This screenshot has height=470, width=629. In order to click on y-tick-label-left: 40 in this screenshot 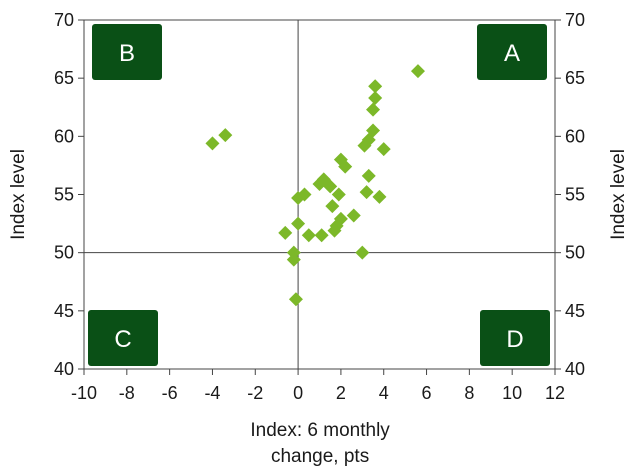, I will do `click(64, 369)`.